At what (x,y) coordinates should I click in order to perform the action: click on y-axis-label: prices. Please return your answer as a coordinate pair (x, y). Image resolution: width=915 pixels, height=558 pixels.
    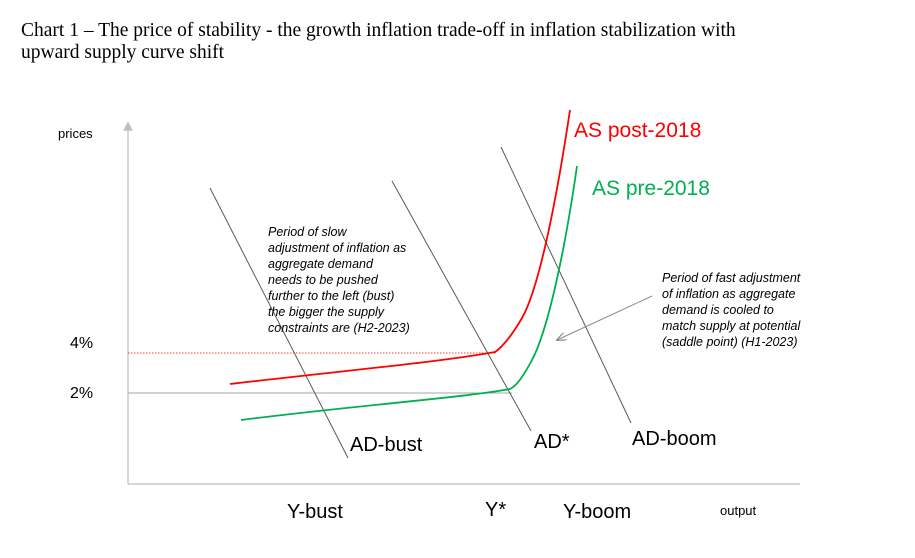
    Looking at the image, I should click on (75, 133).